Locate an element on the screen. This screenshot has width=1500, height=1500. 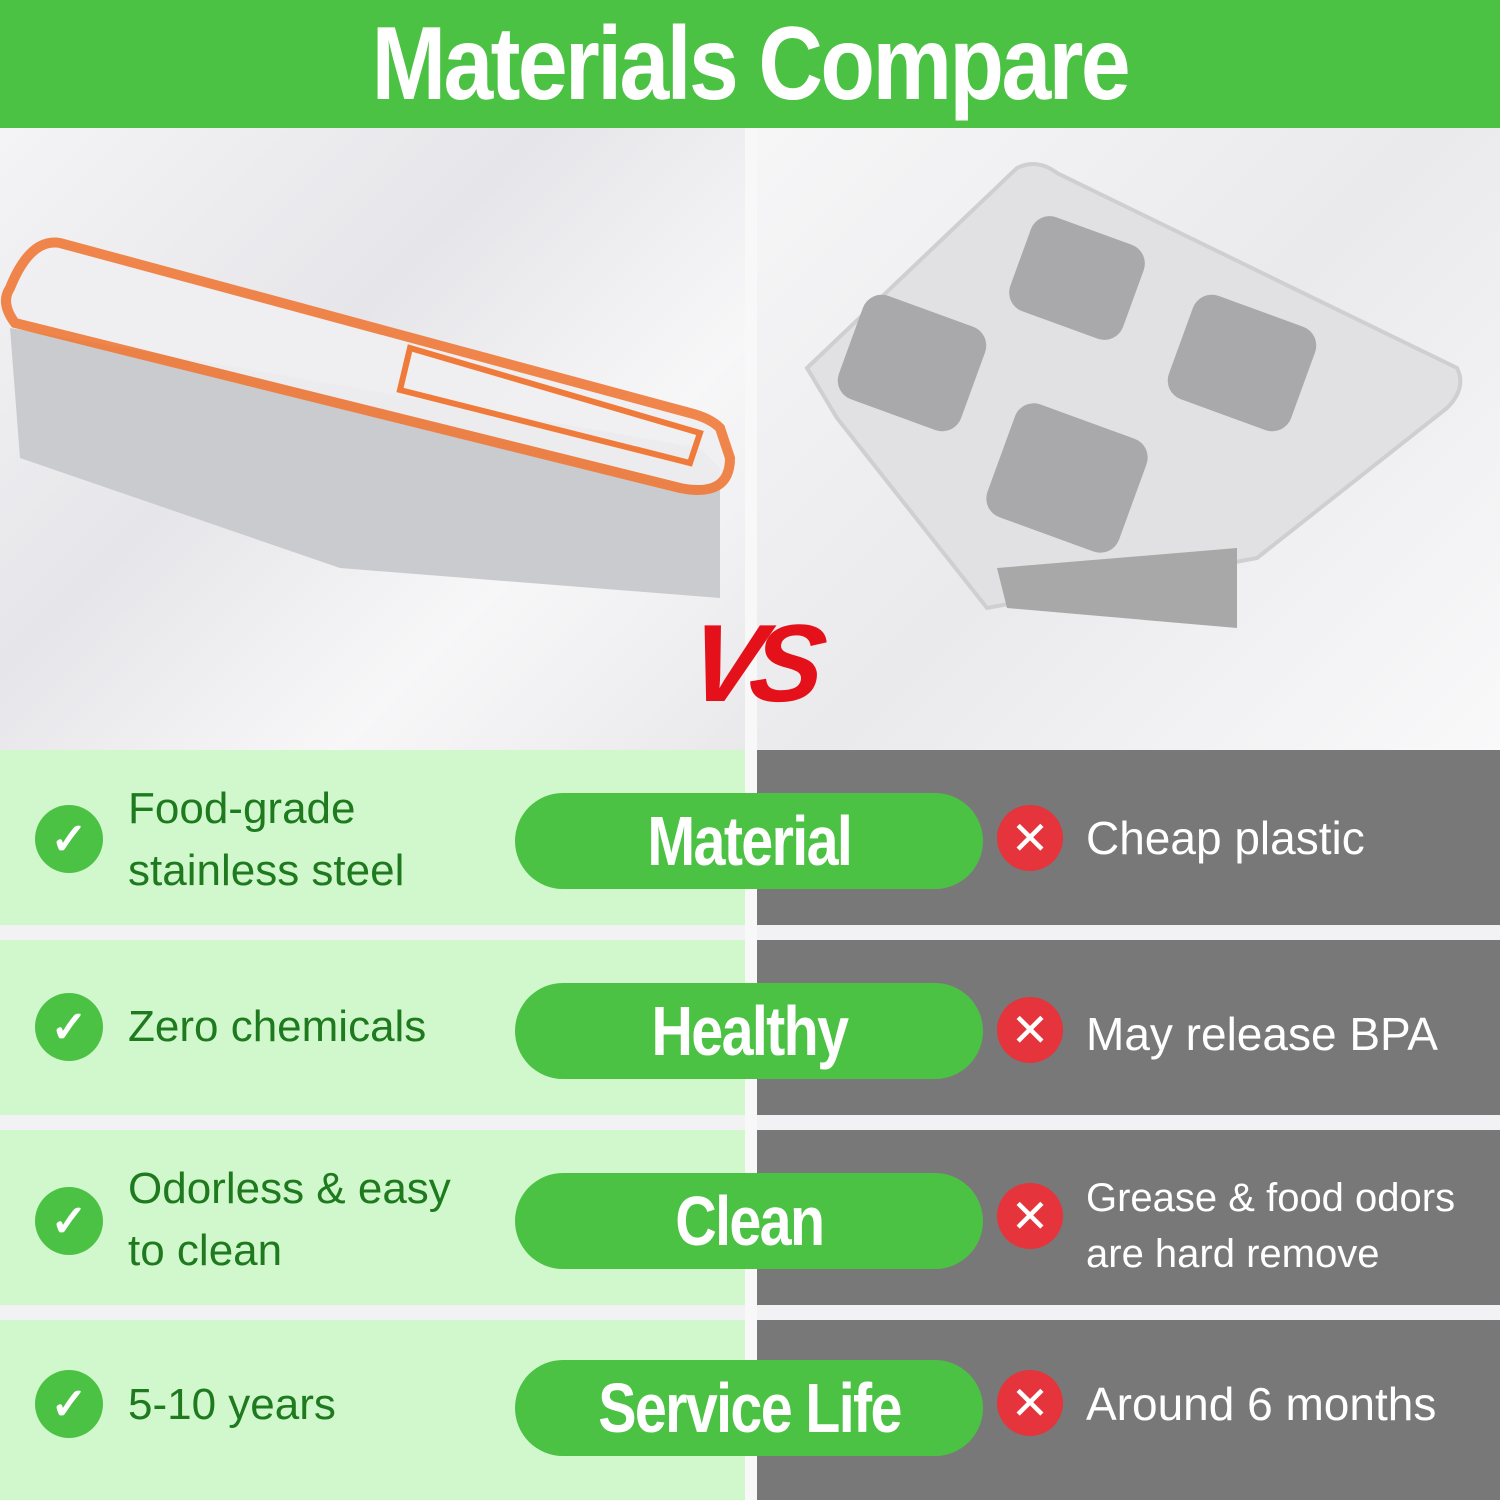
category-label: Material is located at coordinates (749, 841).